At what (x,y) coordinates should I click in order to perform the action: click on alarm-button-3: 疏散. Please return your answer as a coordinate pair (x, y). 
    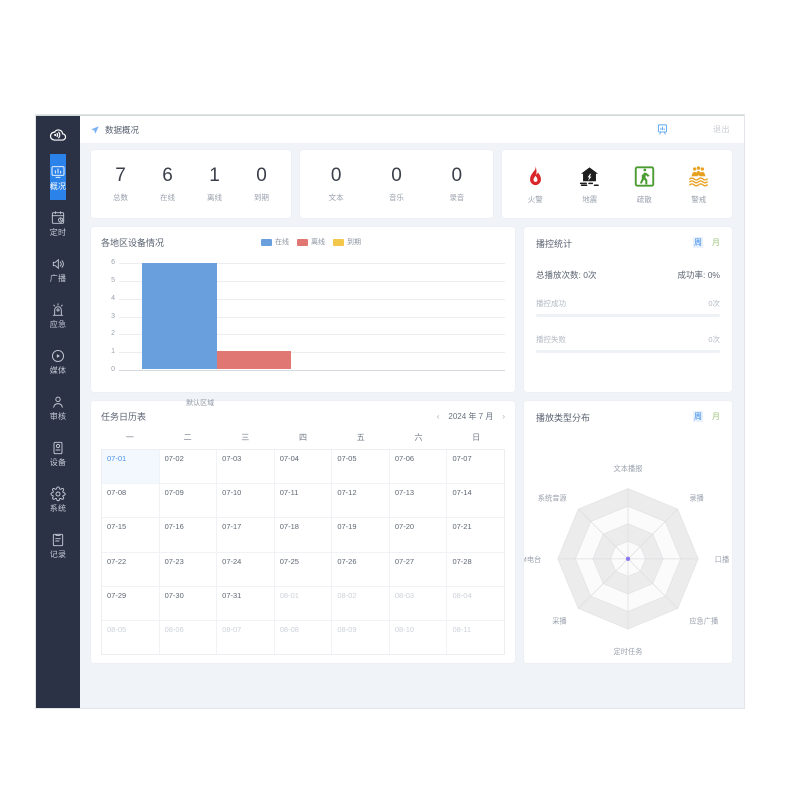
    Looking at the image, I should click on (644, 184).